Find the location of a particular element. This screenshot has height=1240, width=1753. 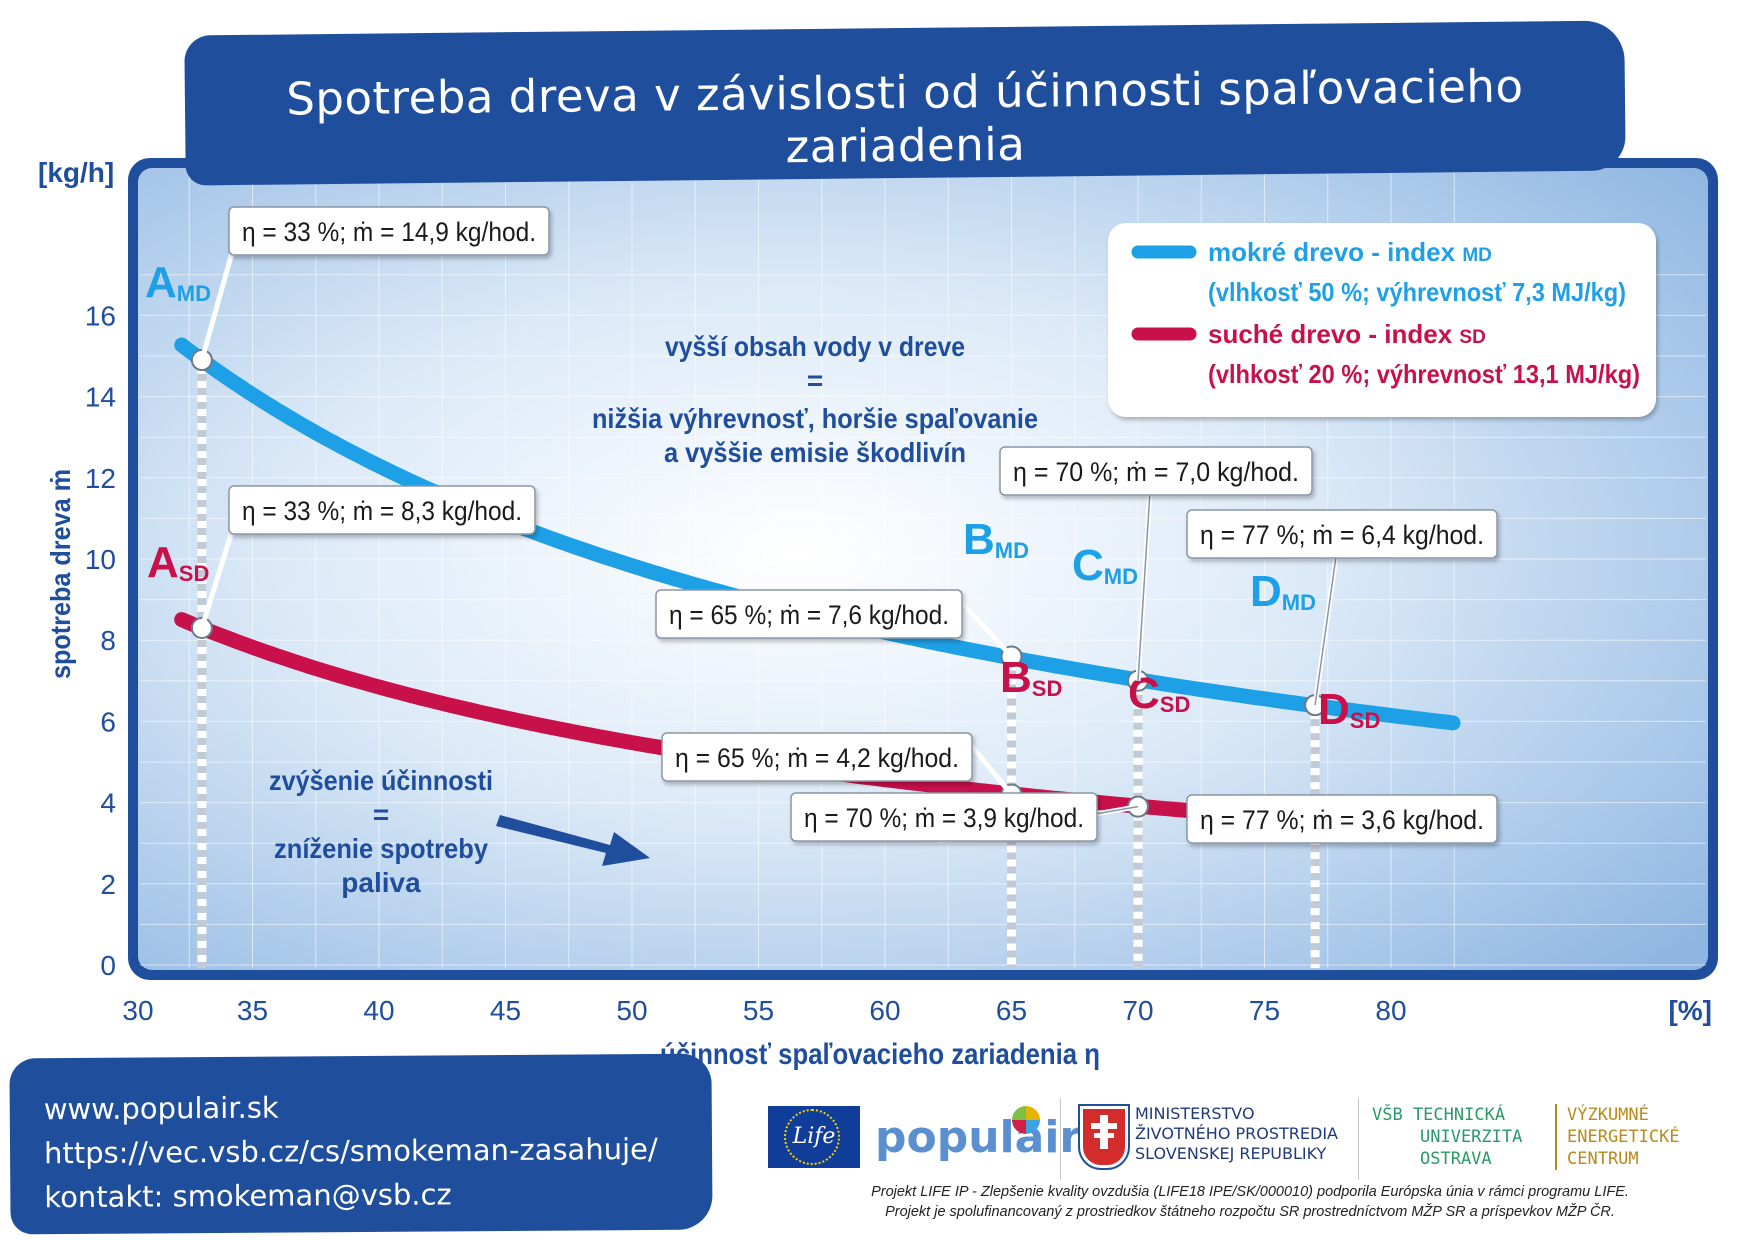

legend-label: suché drevo - index SD is located at coordinates (1347, 334).